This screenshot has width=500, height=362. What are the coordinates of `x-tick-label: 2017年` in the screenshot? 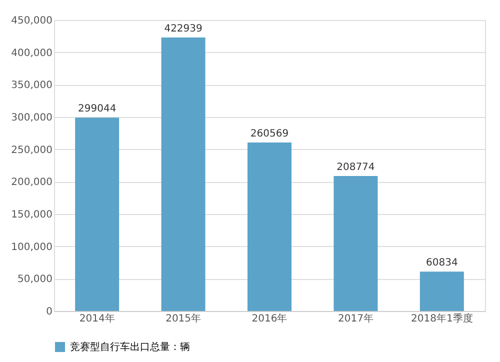 It's located at (356, 318).